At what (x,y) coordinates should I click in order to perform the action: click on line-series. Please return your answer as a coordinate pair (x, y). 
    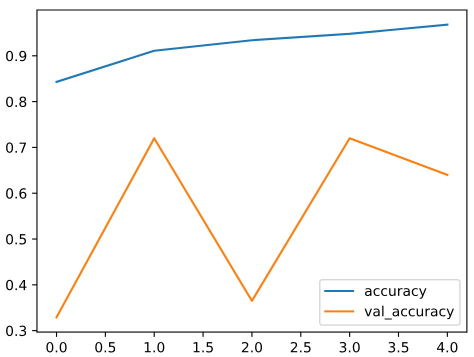
    Looking at the image, I should click on (251, 53).